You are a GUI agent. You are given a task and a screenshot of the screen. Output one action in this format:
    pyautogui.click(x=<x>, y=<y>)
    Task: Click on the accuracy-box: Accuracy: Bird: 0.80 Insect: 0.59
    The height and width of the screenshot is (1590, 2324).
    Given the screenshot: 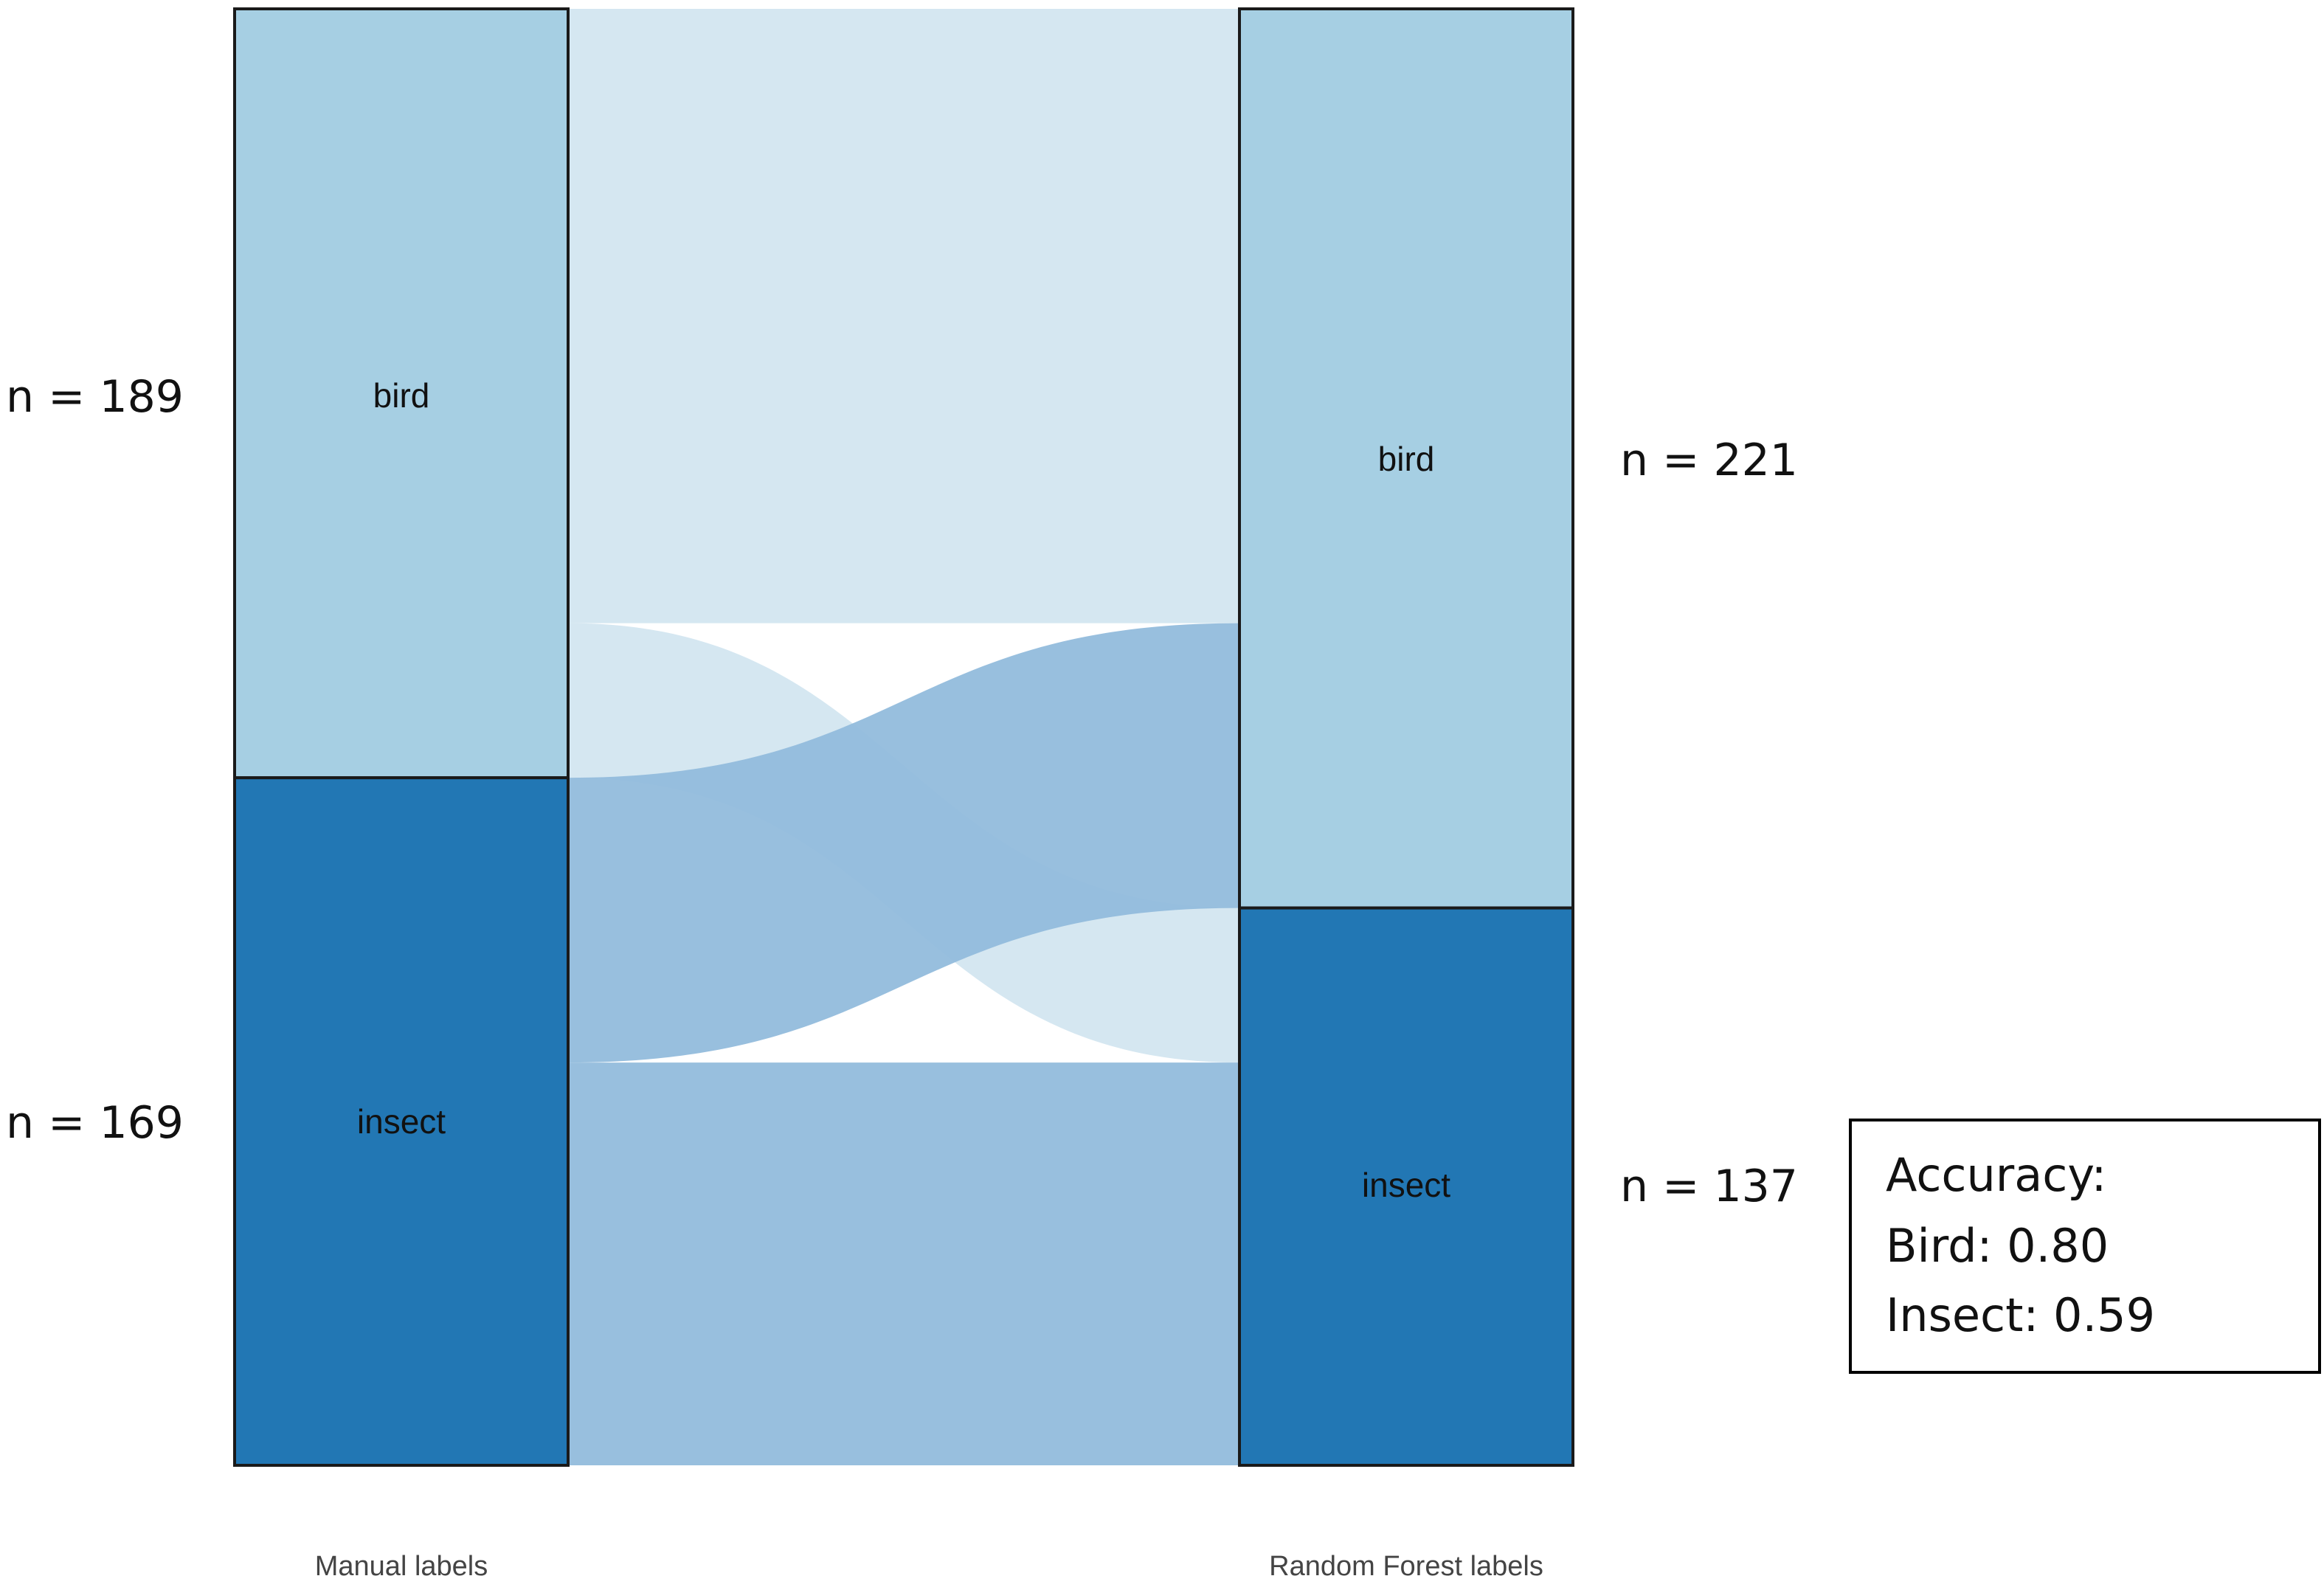 What is the action you would take?
    pyautogui.click(x=2085, y=1247)
    